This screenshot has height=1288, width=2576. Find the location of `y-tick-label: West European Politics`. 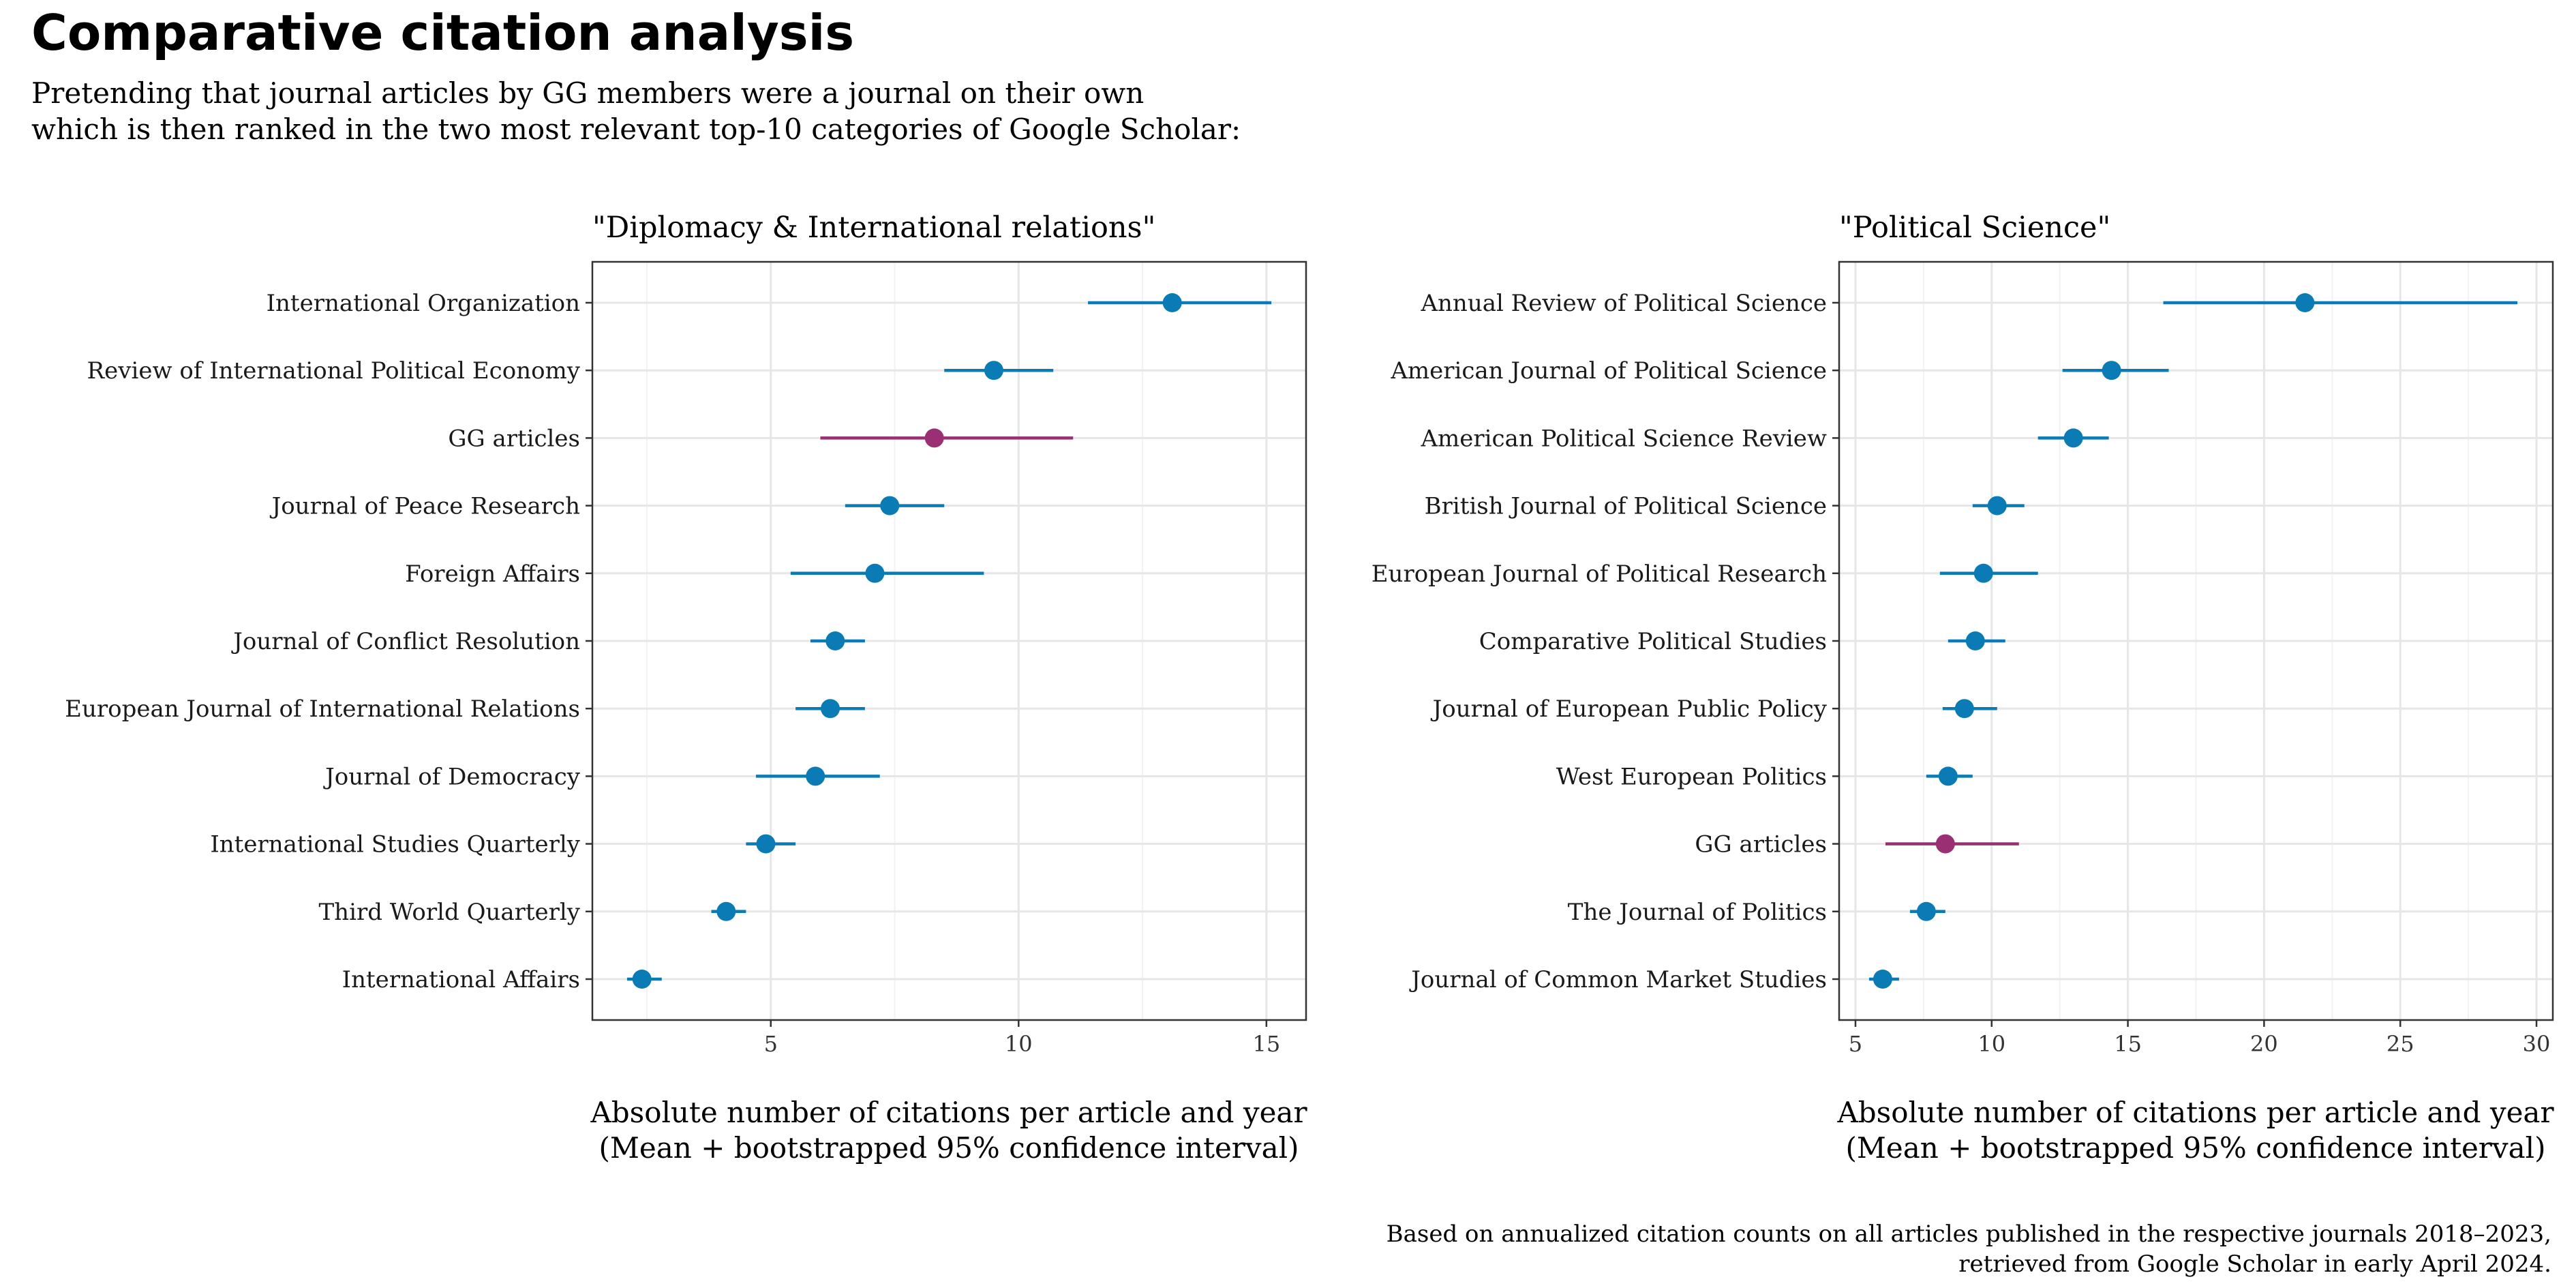

y-tick-label: West European Politics is located at coordinates (1691, 776).